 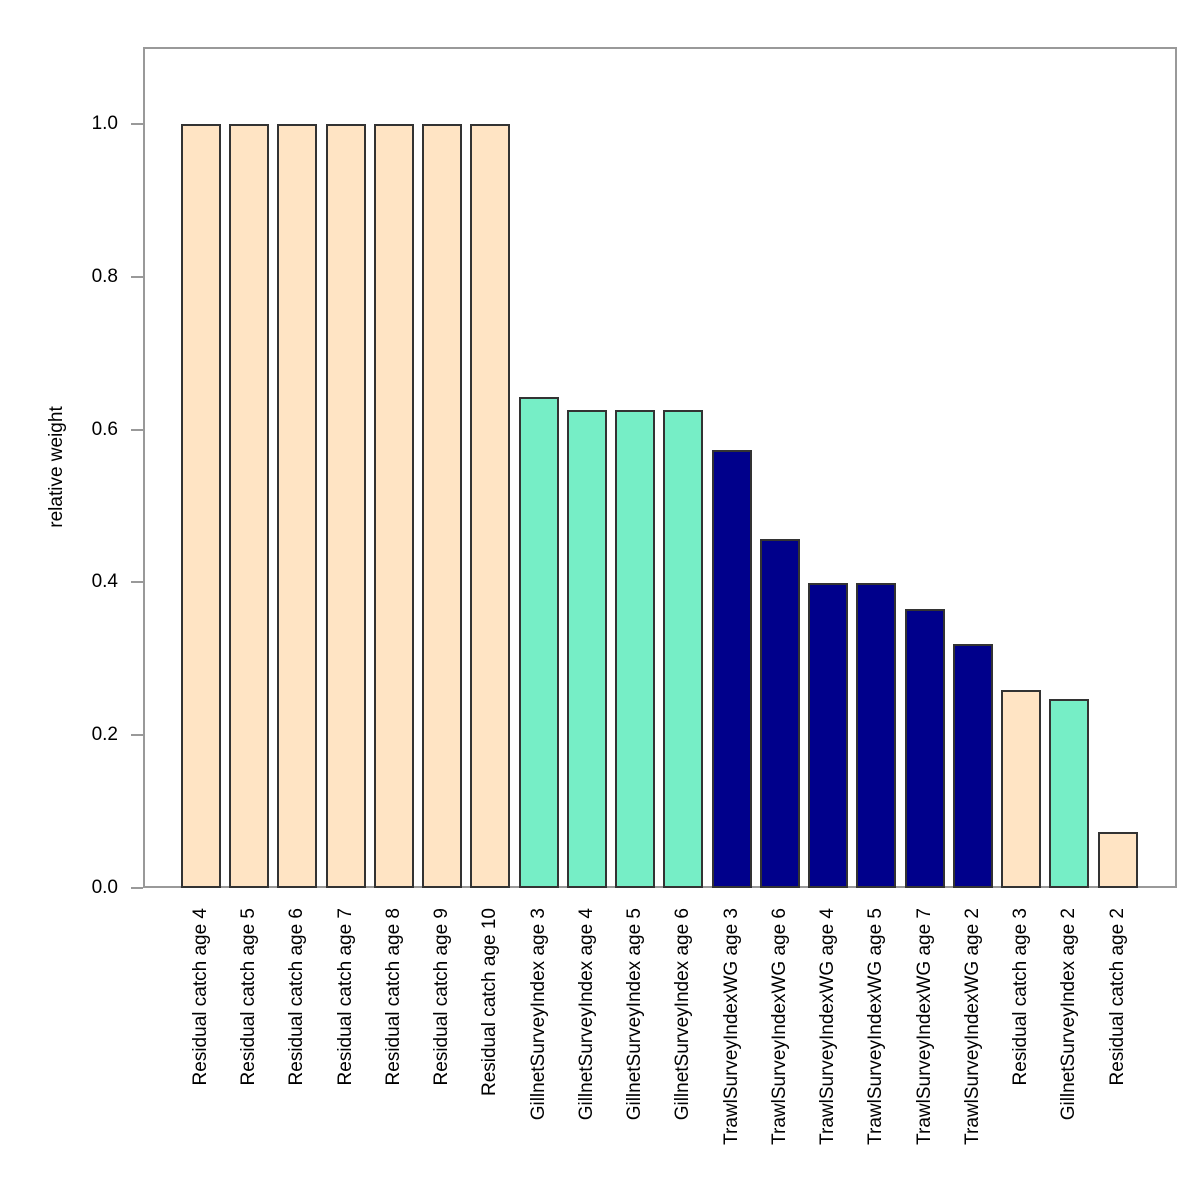 I want to click on y-axis-tick-1.0, so click(x=137, y=124).